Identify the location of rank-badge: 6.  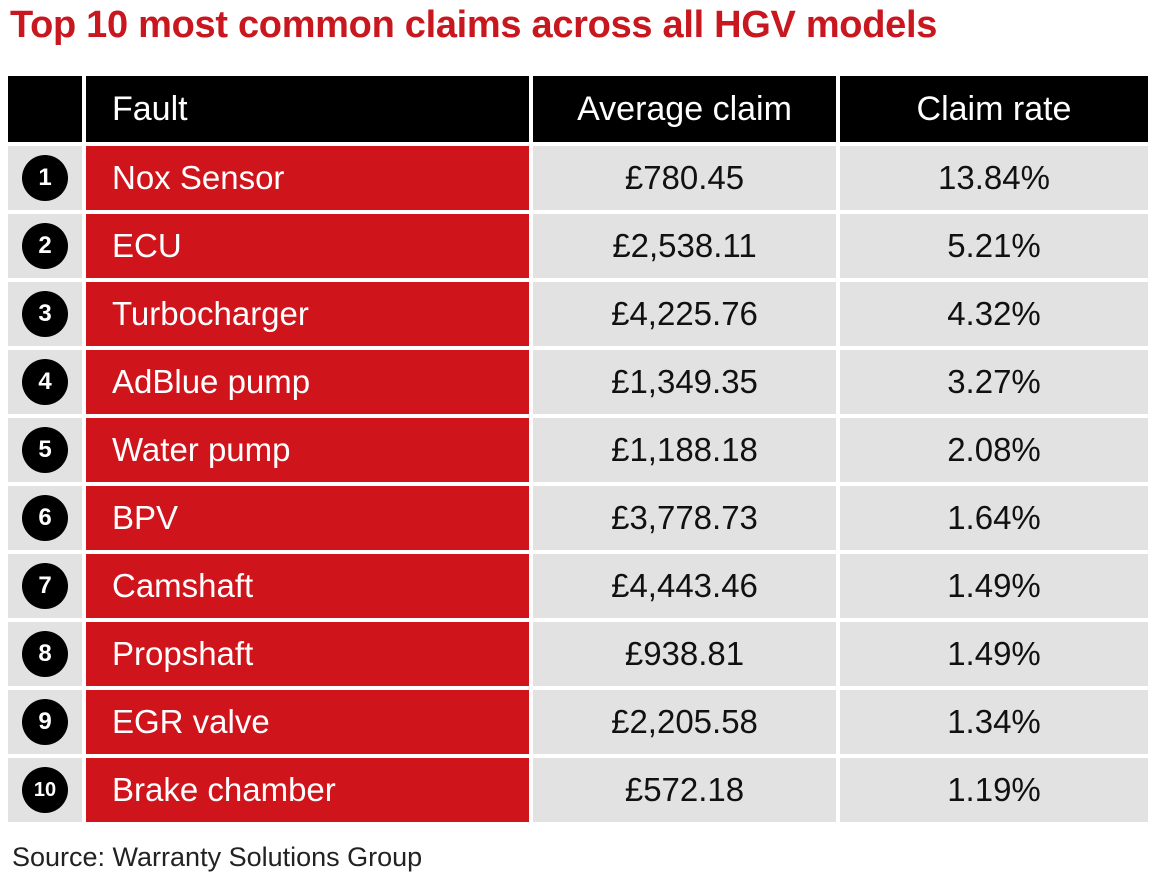
(45, 518).